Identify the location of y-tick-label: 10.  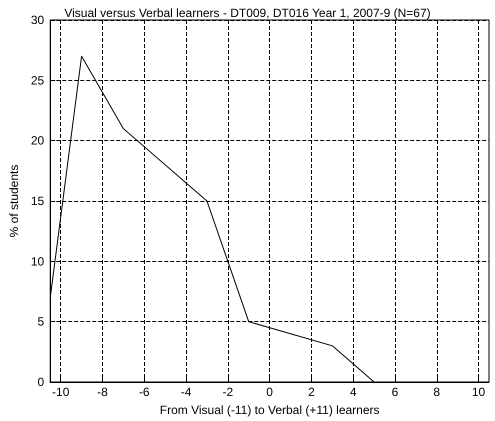
(37, 261).